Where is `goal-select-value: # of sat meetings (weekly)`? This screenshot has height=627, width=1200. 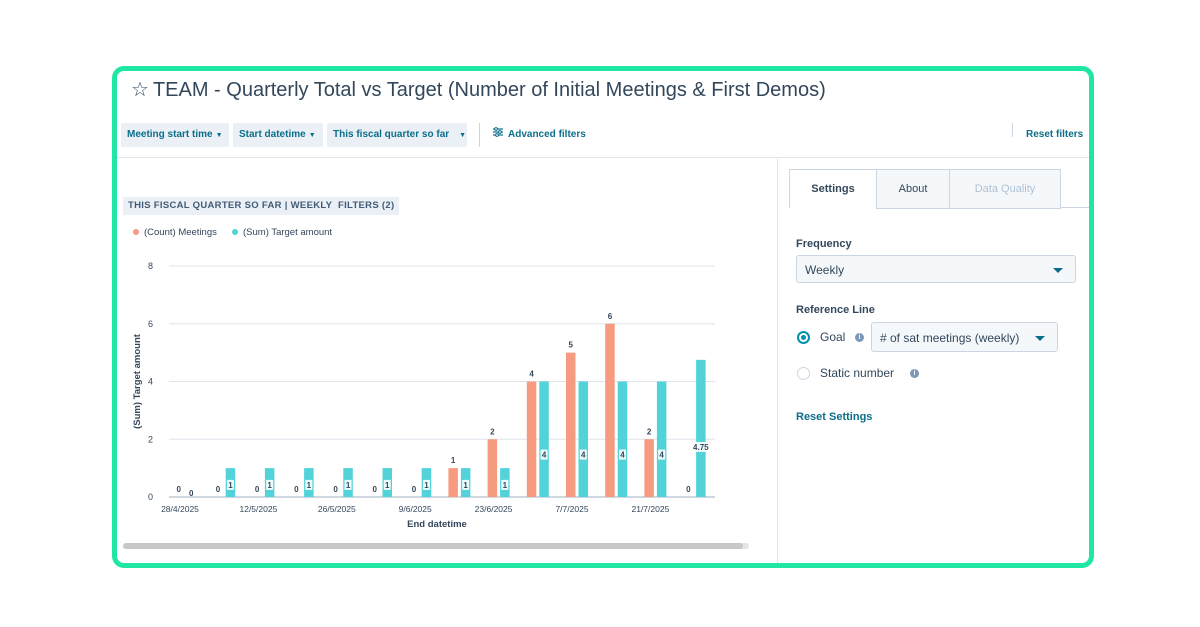 goal-select-value: # of sat meetings (weekly) is located at coordinates (950, 338).